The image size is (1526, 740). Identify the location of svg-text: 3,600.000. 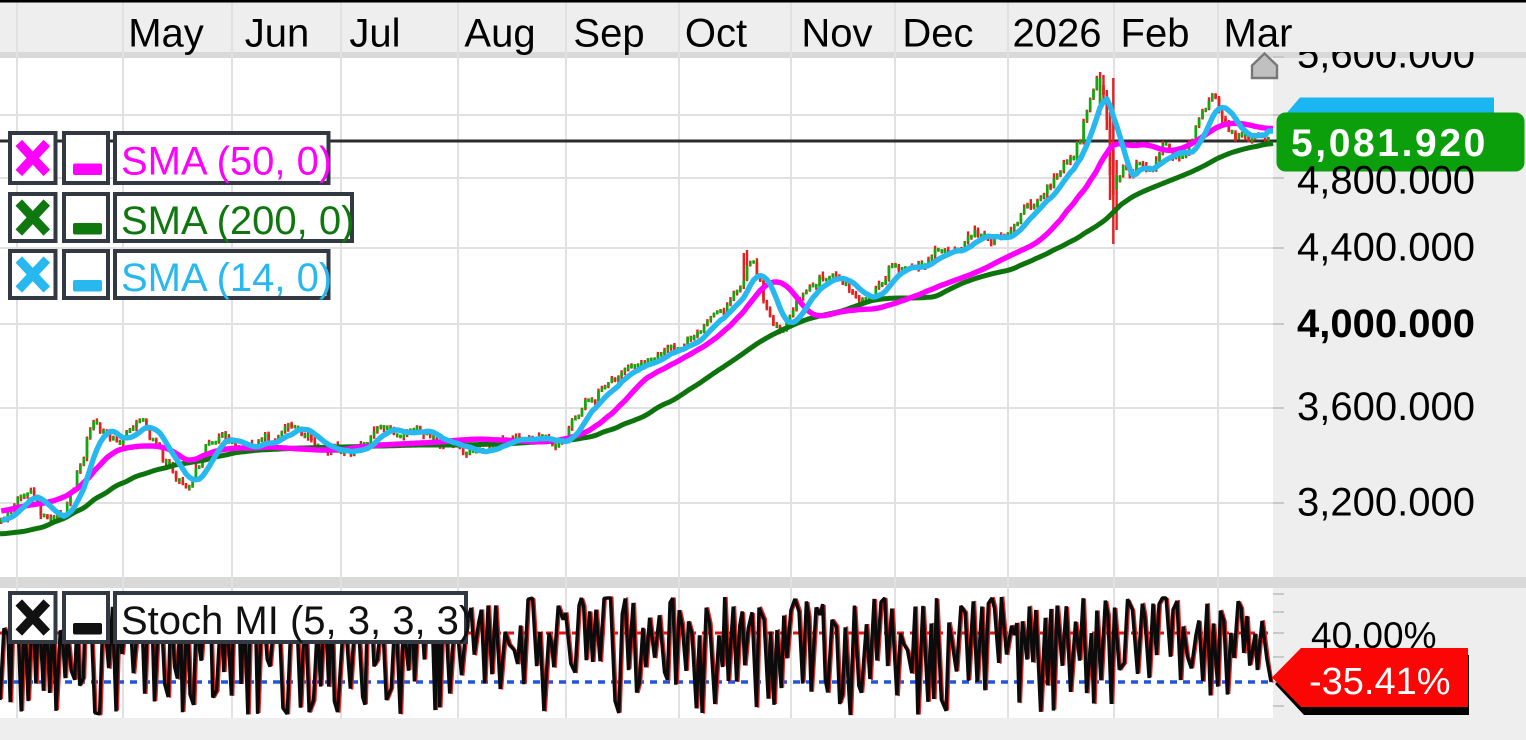
(1386, 407).